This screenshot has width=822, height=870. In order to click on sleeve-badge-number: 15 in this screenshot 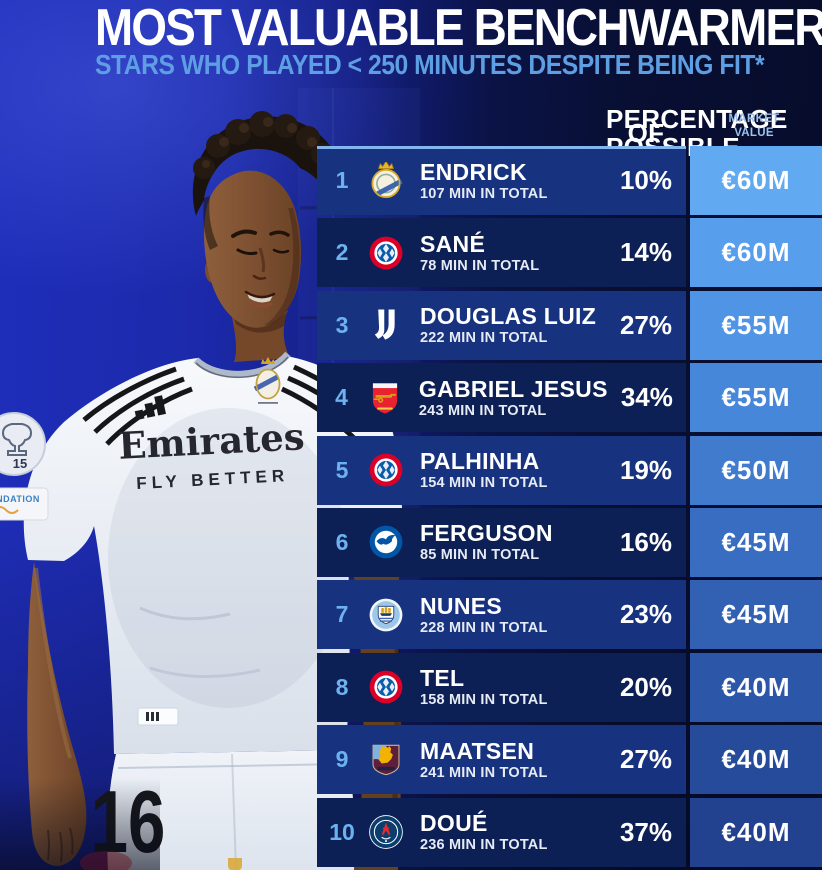, I will do `click(20, 463)`.